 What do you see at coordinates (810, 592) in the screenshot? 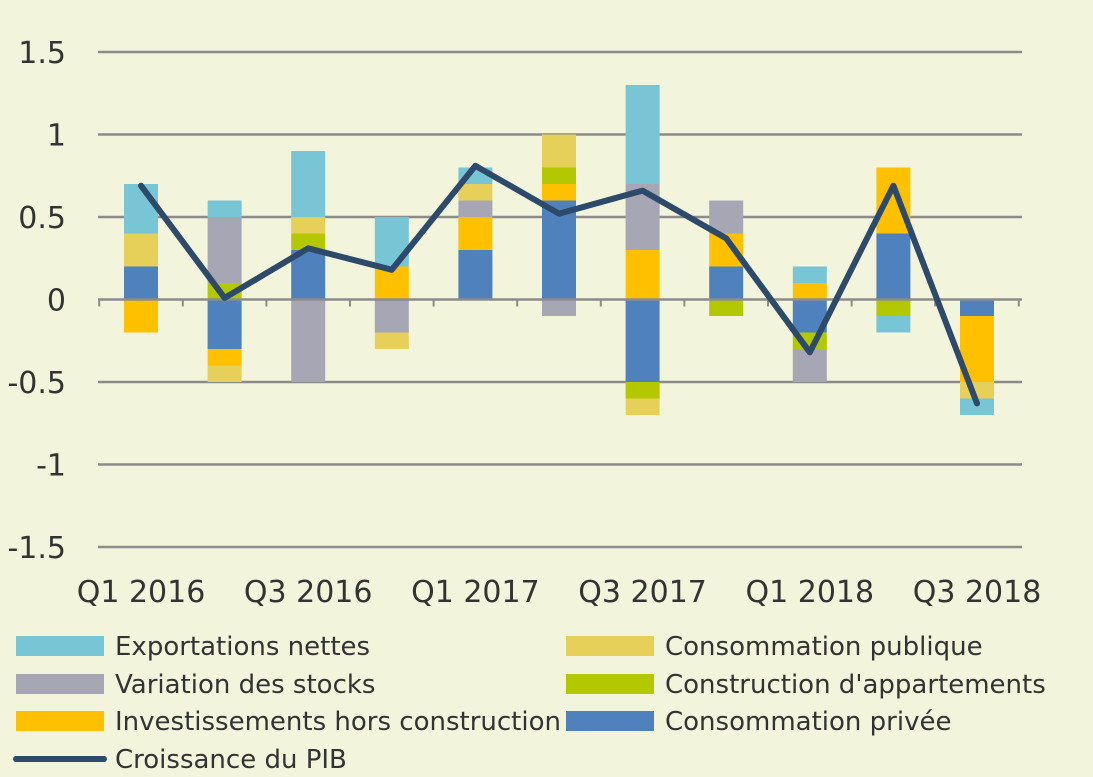
I see `x-tick-label: Q1 2018` at bounding box center [810, 592].